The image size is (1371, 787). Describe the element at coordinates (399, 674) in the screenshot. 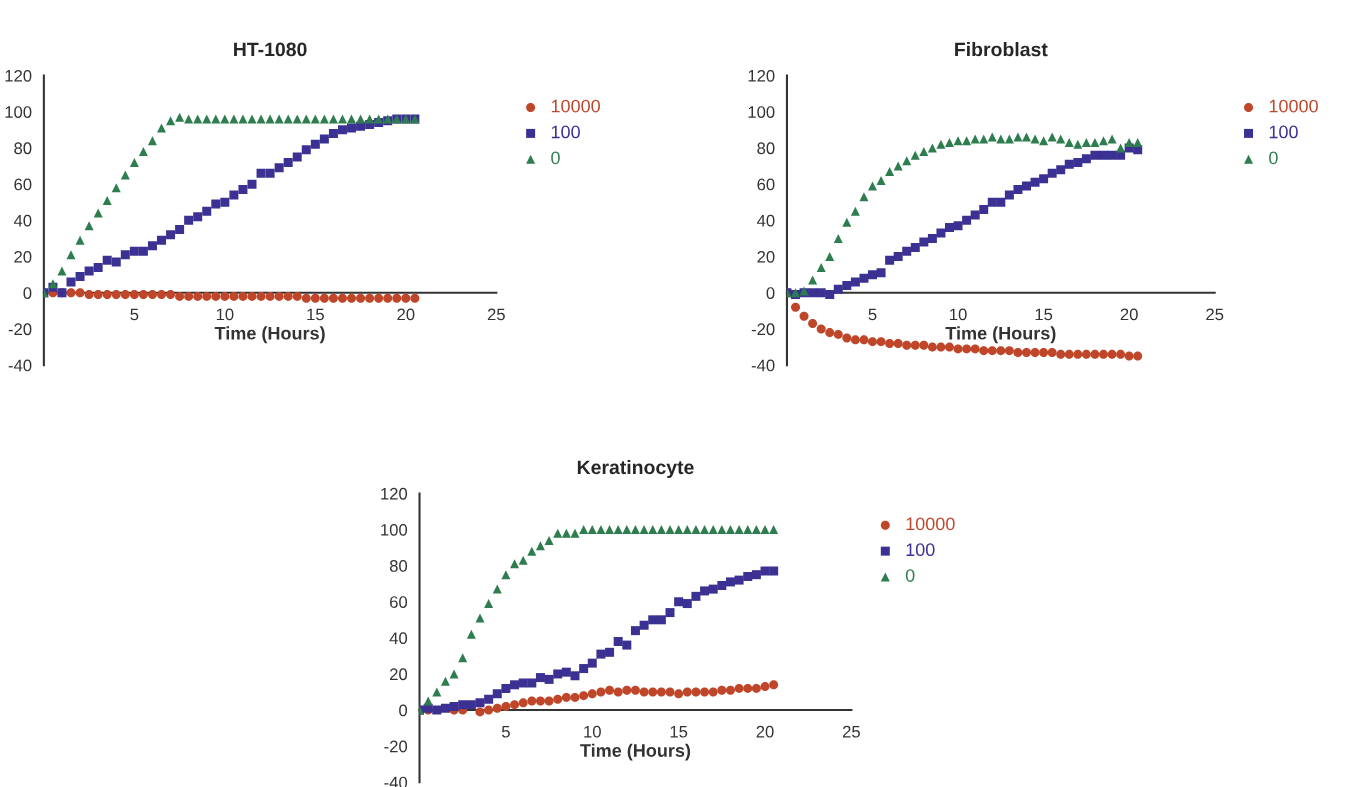

I see `y-tick-label: 20` at that location.